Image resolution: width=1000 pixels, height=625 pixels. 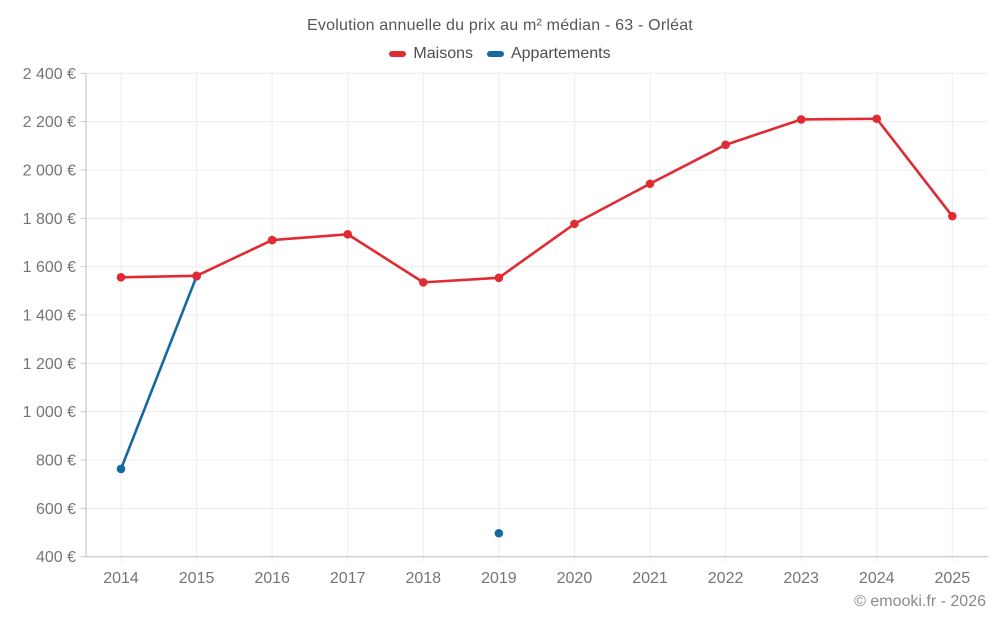 I want to click on data-point-appartements-2014, so click(x=121, y=469).